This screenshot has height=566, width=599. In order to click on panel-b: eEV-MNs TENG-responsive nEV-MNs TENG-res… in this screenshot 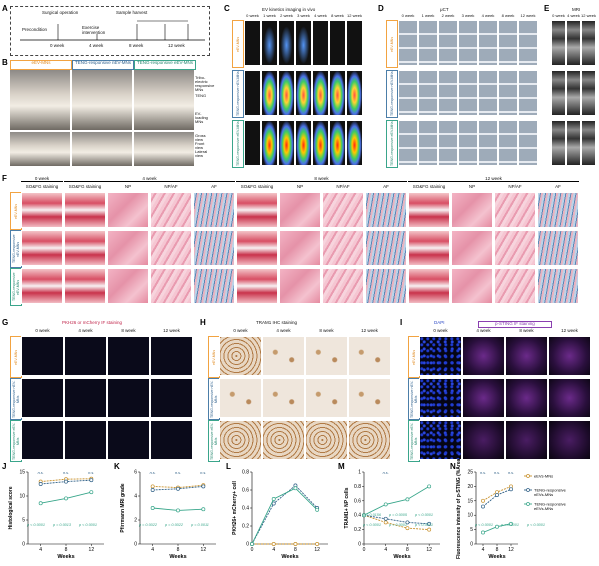, I will do `click(112, 114)`.